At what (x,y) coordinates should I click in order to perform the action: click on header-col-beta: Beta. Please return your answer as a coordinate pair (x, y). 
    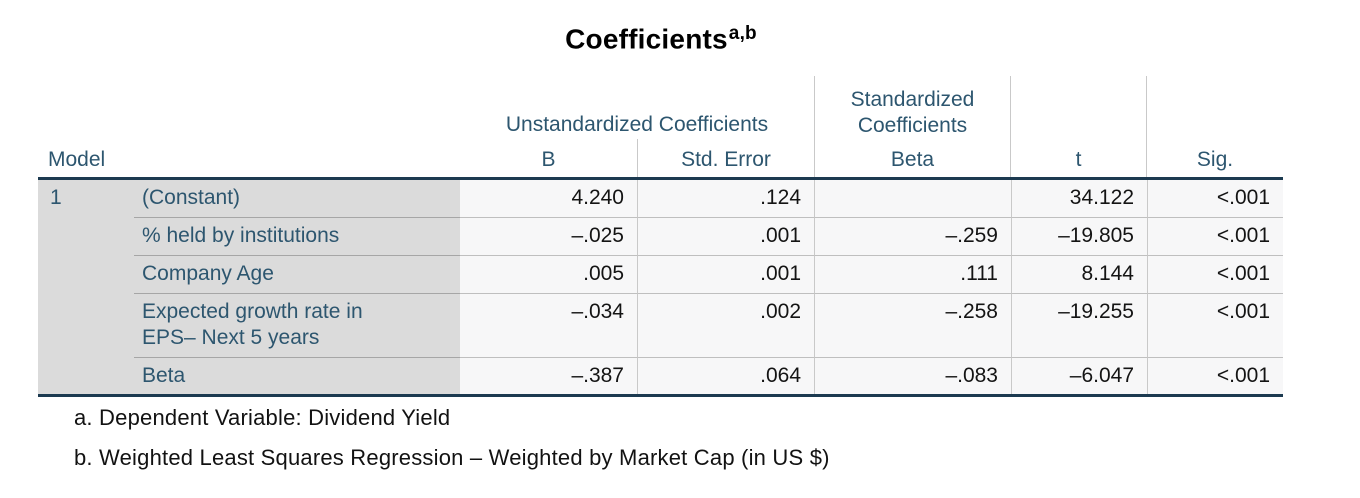
    Looking at the image, I should click on (912, 158).